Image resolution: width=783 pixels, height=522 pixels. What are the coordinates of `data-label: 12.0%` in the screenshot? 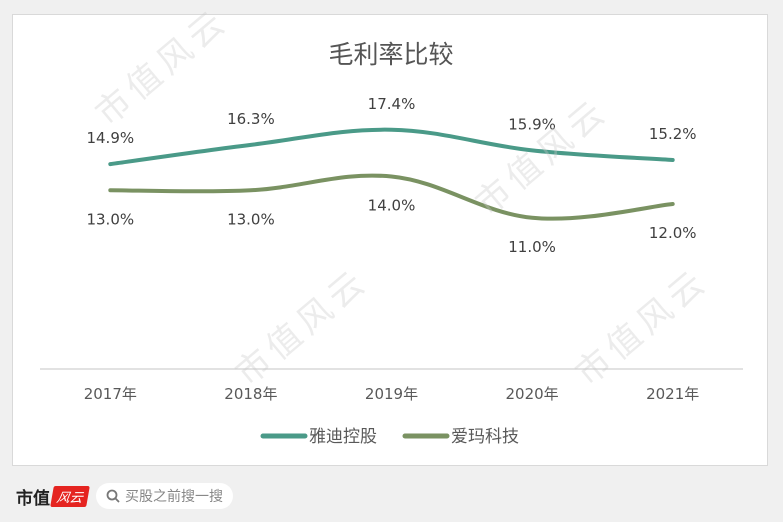 It's located at (673, 233).